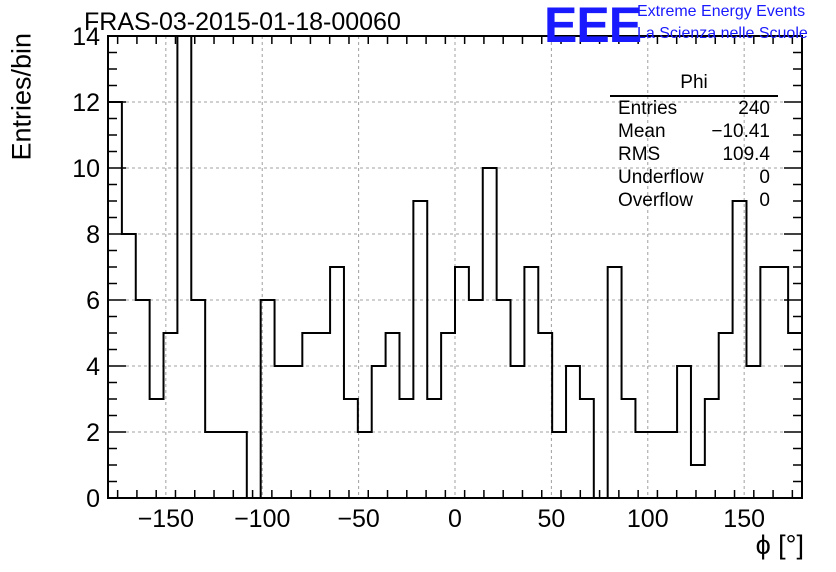  Describe the element at coordinates (593, 26) in the screenshot. I see `eee-logo: EEE` at that location.